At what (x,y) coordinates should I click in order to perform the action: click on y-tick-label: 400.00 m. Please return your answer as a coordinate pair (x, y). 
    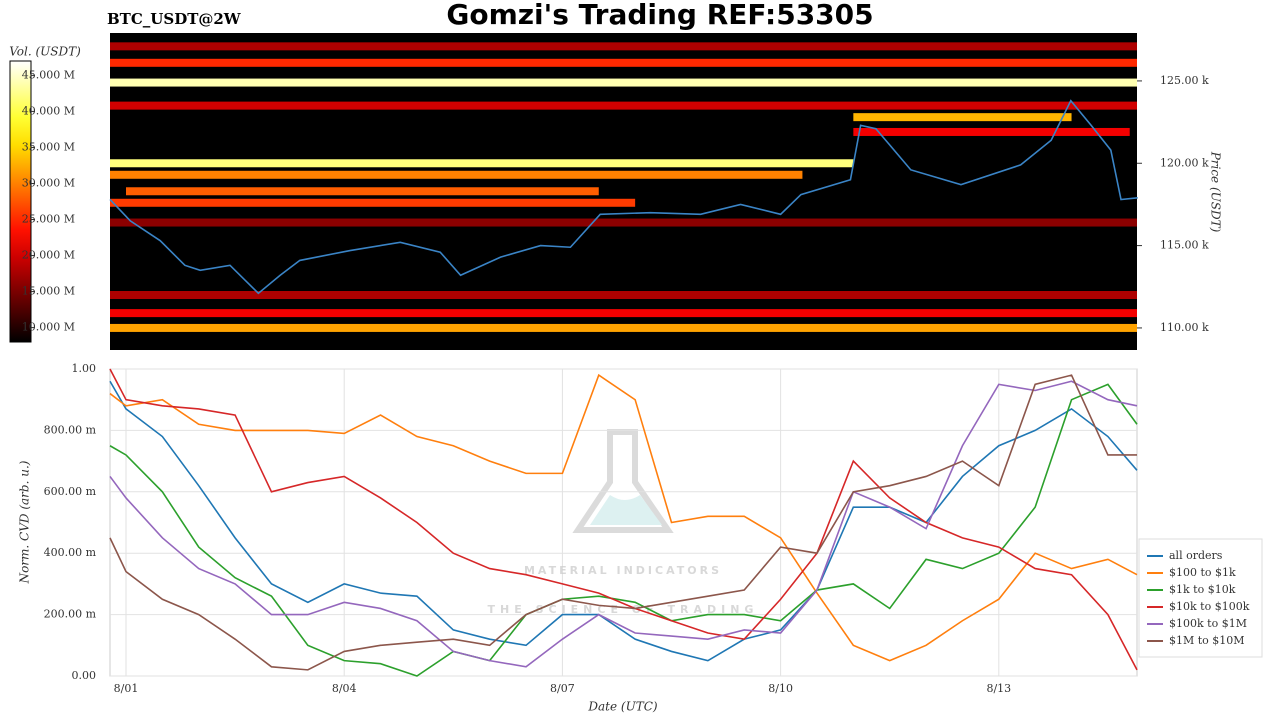
    Looking at the image, I should click on (70, 552).